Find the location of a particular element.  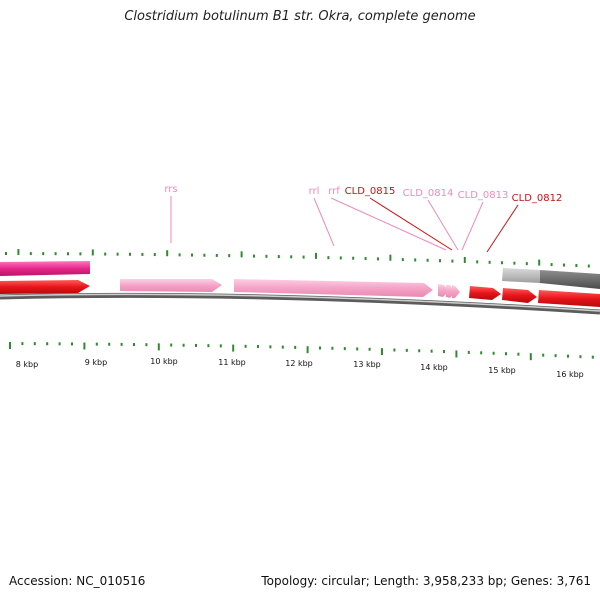

gene-label: rrs is located at coordinates (170, 189).